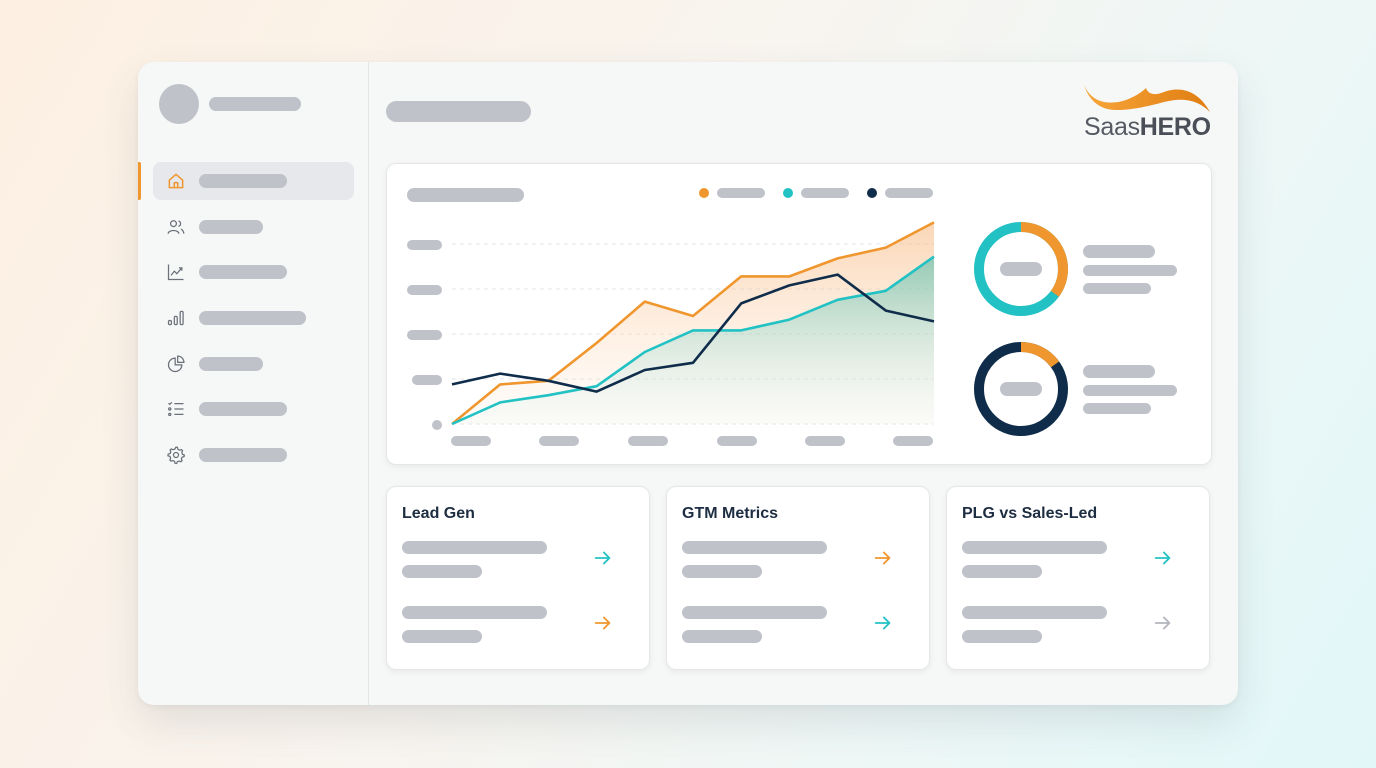 The height and width of the screenshot is (768, 1376). I want to click on sidebar-item-home, so click(246, 181).